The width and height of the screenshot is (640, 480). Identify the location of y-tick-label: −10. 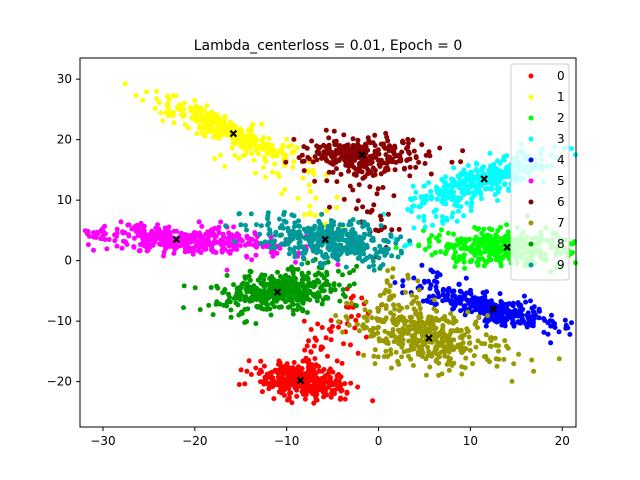
(59, 321).